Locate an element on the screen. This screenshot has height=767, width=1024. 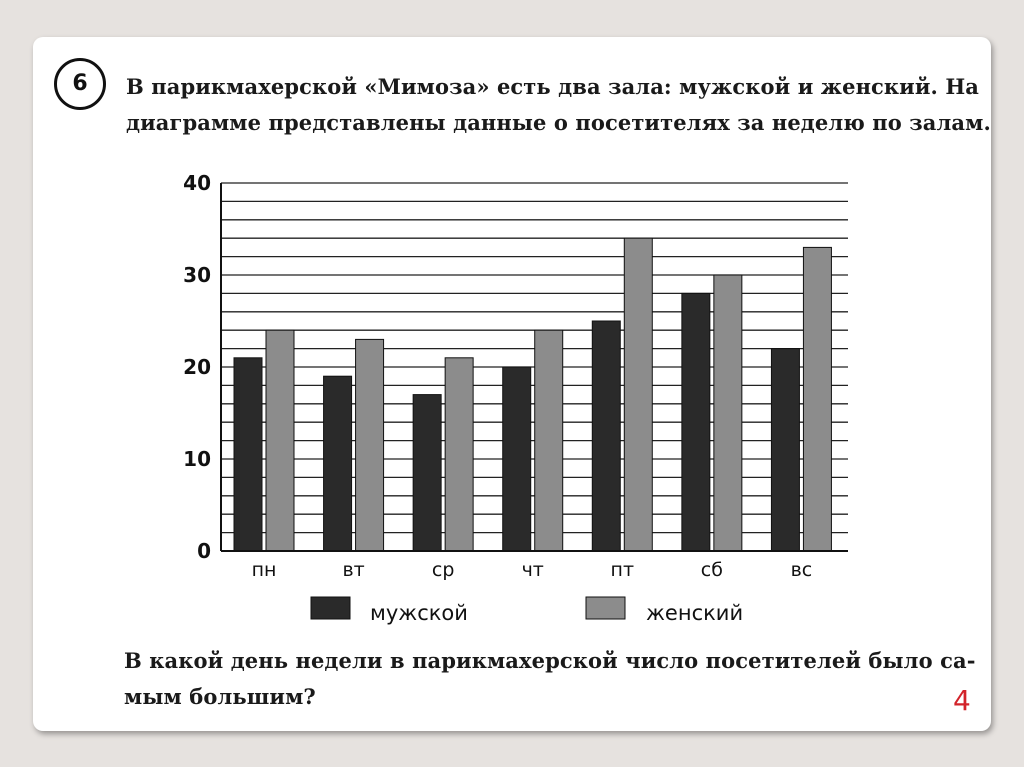
bar-female-пн is located at coordinates (280, 440).